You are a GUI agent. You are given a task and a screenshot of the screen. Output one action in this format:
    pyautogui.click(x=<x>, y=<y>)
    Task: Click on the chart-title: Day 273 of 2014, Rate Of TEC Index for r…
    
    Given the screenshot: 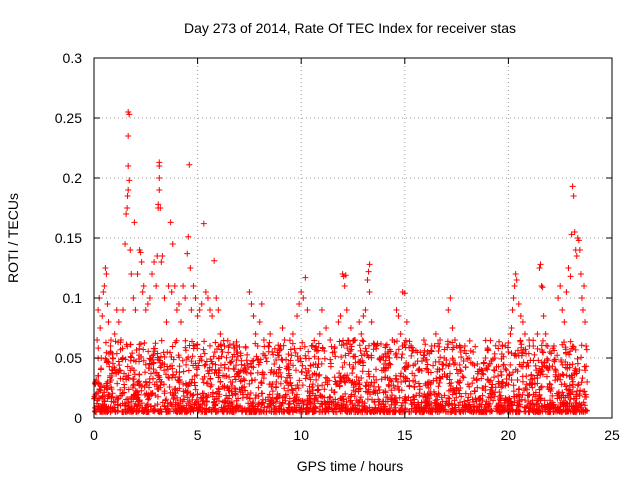 What is the action you would take?
    pyautogui.click(x=350, y=28)
    